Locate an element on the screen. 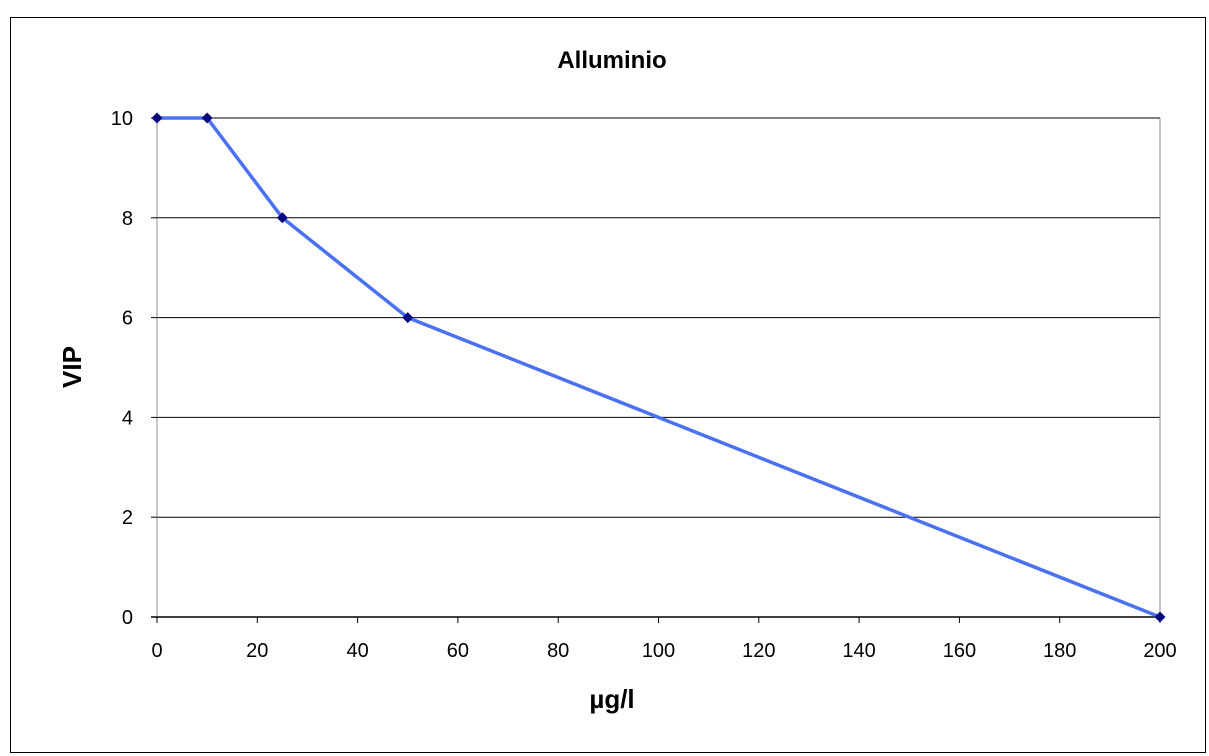 The height and width of the screenshot is (756, 1209). x-tick-label-100: 100 is located at coordinates (658, 651).